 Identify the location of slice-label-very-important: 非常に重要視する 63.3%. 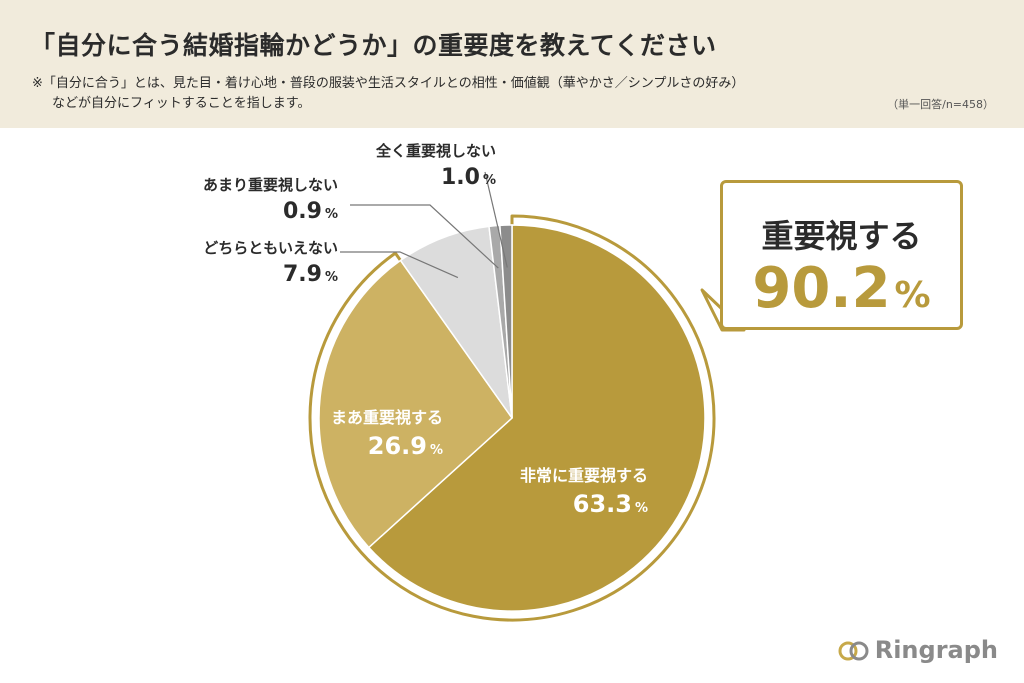
(584, 490).